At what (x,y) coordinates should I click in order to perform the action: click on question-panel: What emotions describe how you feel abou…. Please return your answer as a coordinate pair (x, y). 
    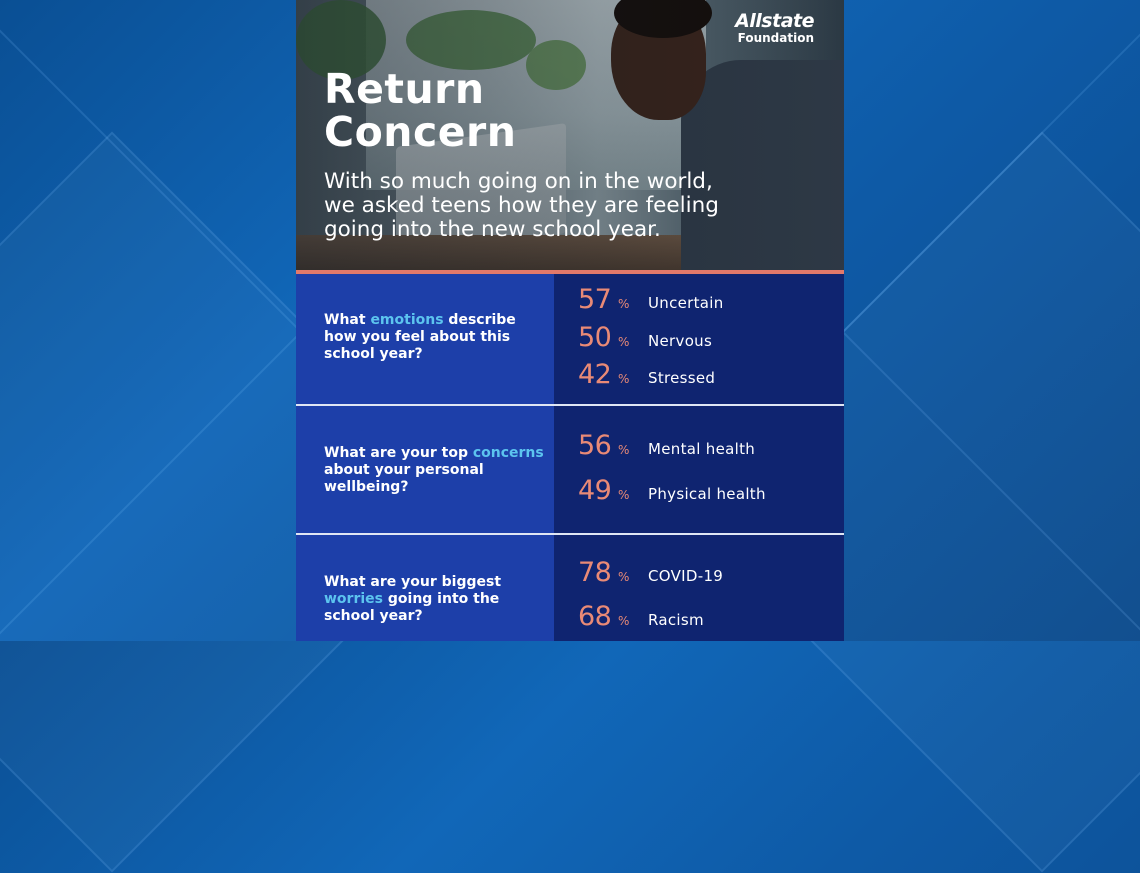
    Looking at the image, I should click on (425, 339).